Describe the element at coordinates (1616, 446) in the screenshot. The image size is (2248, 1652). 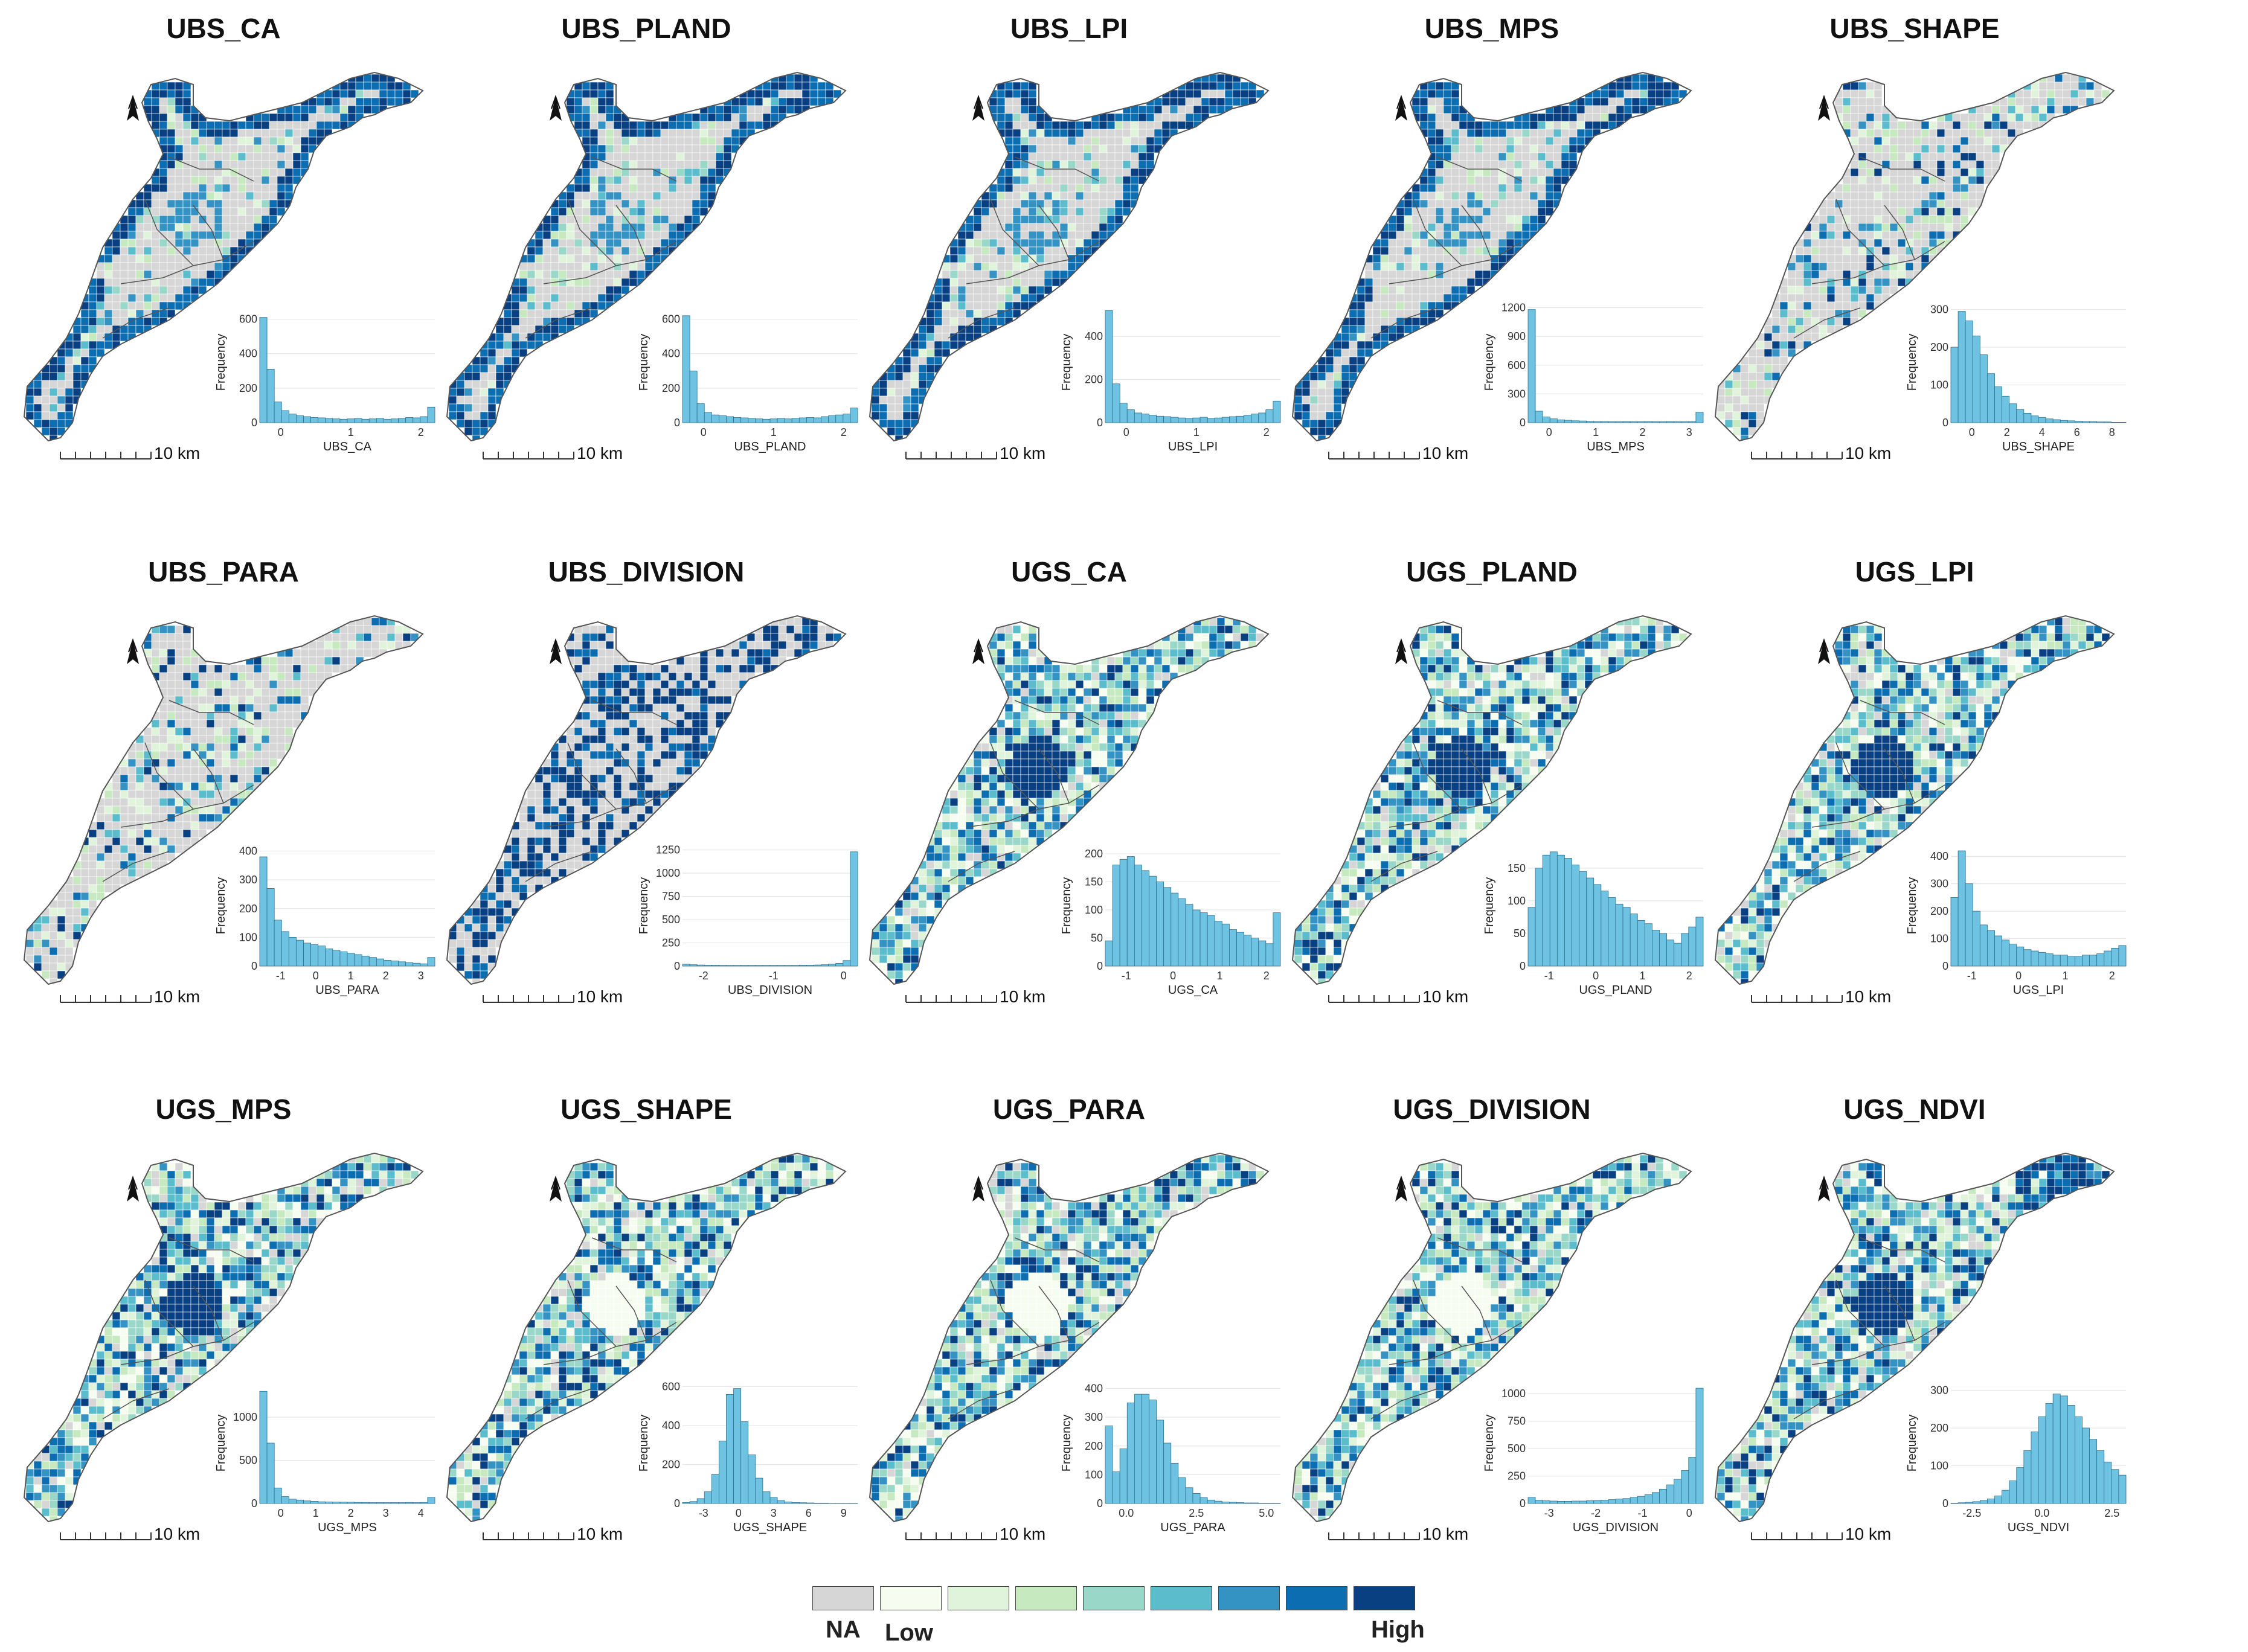
I see `x-axis-label: UBS_MPS` at that location.